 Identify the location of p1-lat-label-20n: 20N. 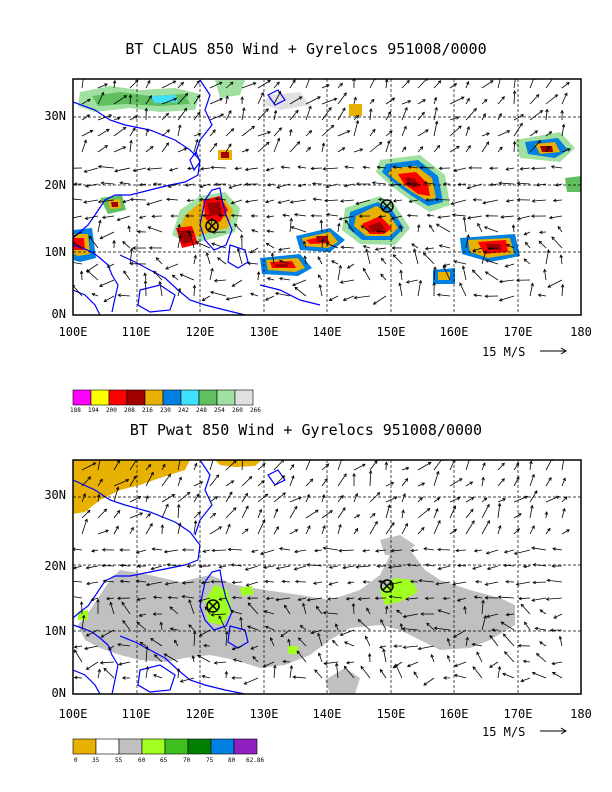
(55, 185).